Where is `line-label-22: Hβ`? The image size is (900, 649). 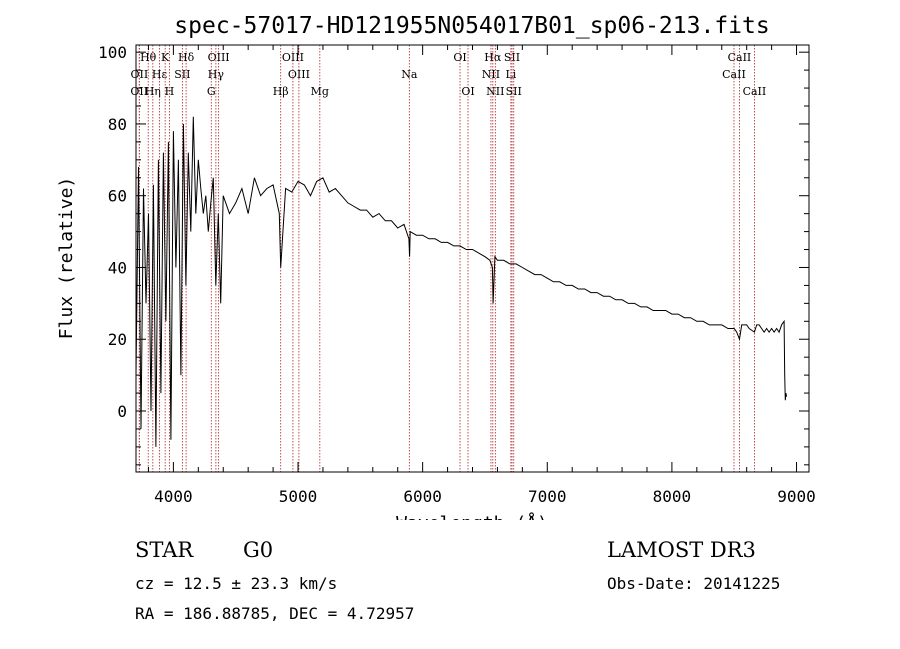 line-label-22: Hβ is located at coordinates (281, 91).